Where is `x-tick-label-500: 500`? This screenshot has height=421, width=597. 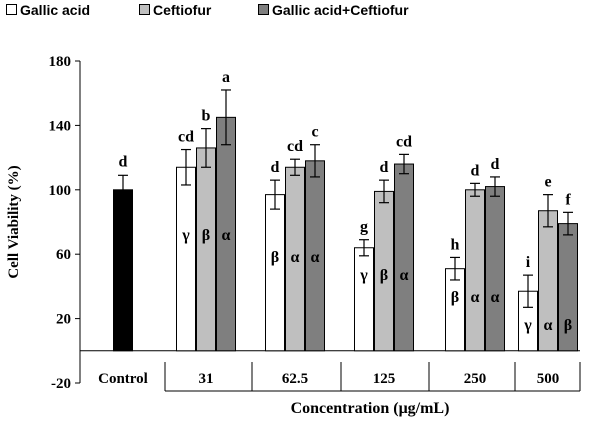 x-tick-label-500: 500 is located at coordinates (548, 379).